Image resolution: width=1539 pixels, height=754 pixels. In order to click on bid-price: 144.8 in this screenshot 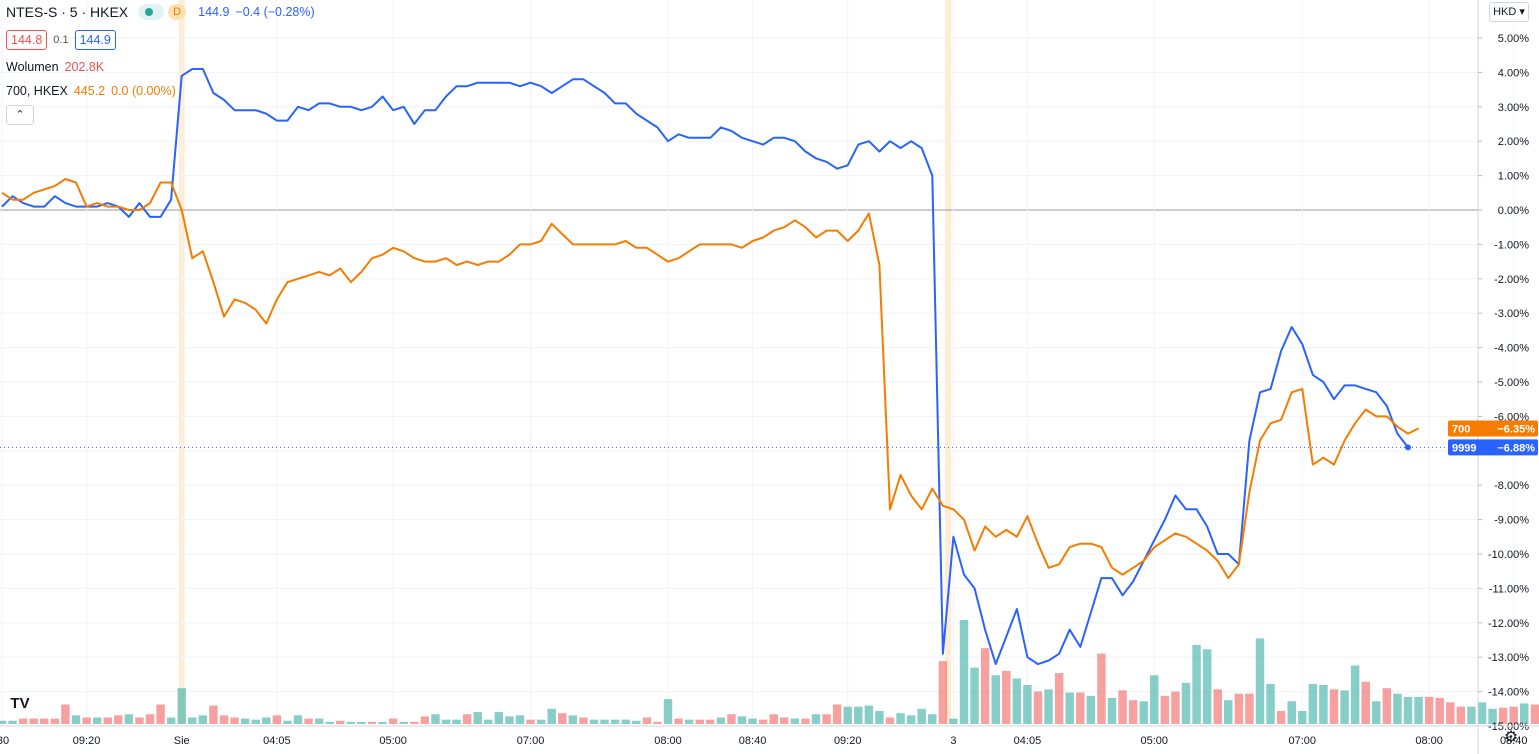, I will do `click(27, 40)`.